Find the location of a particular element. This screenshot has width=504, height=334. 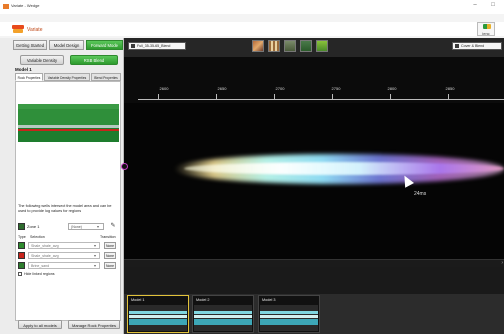

variable-density-button: Variable Density is located at coordinates (42, 60).